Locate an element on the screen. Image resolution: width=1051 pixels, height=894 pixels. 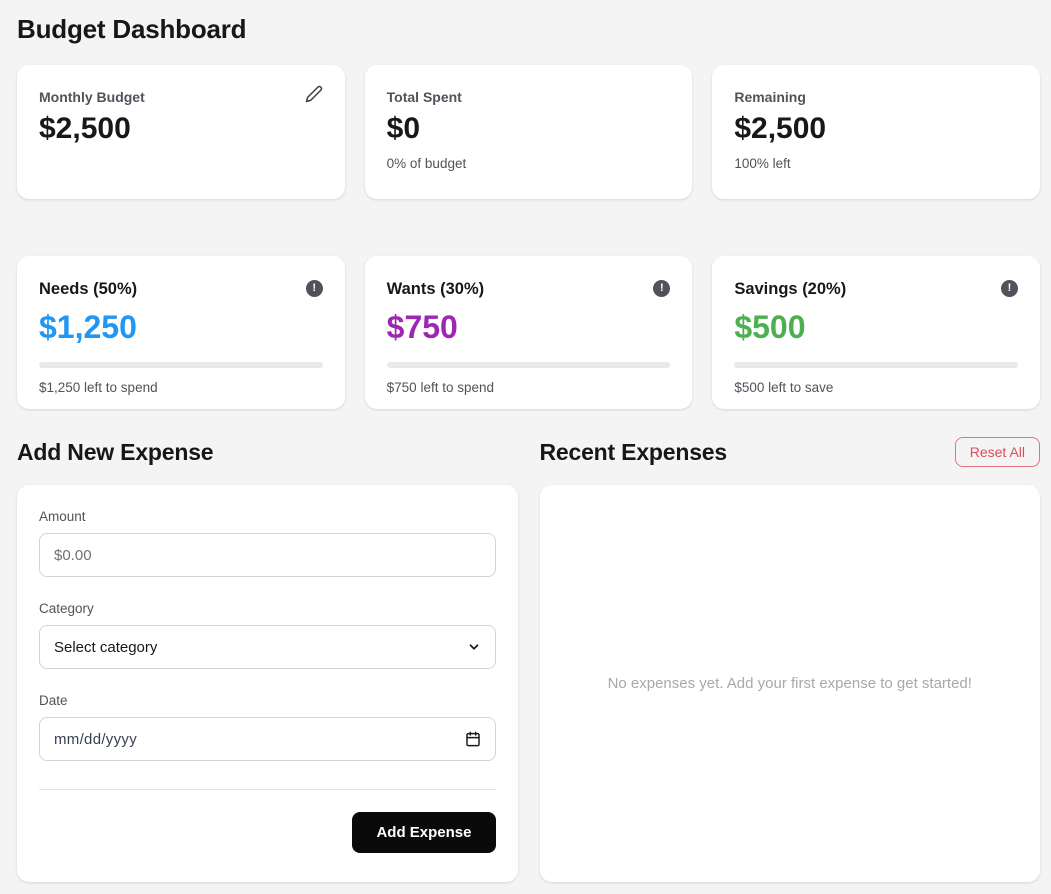
savings-info-button: ! is located at coordinates (1009, 288).